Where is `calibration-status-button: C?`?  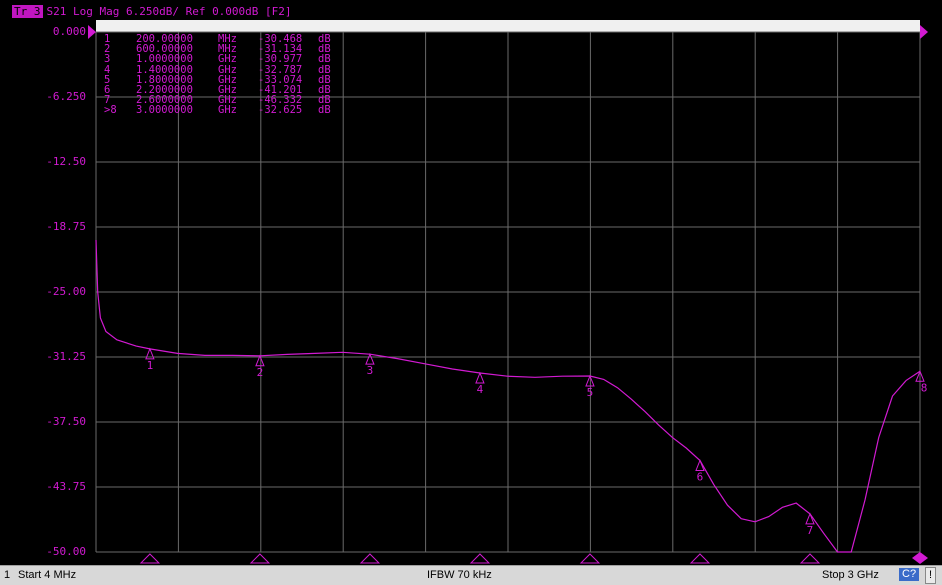 calibration-status-button: C? is located at coordinates (909, 574).